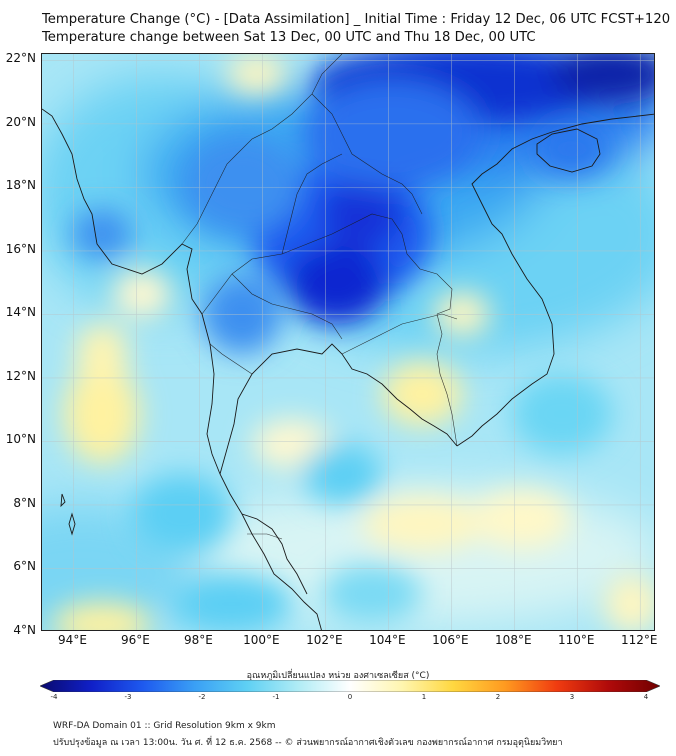  Describe the element at coordinates (20, 248) in the screenshot. I see `lat-tick-label: 16°N` at that location.